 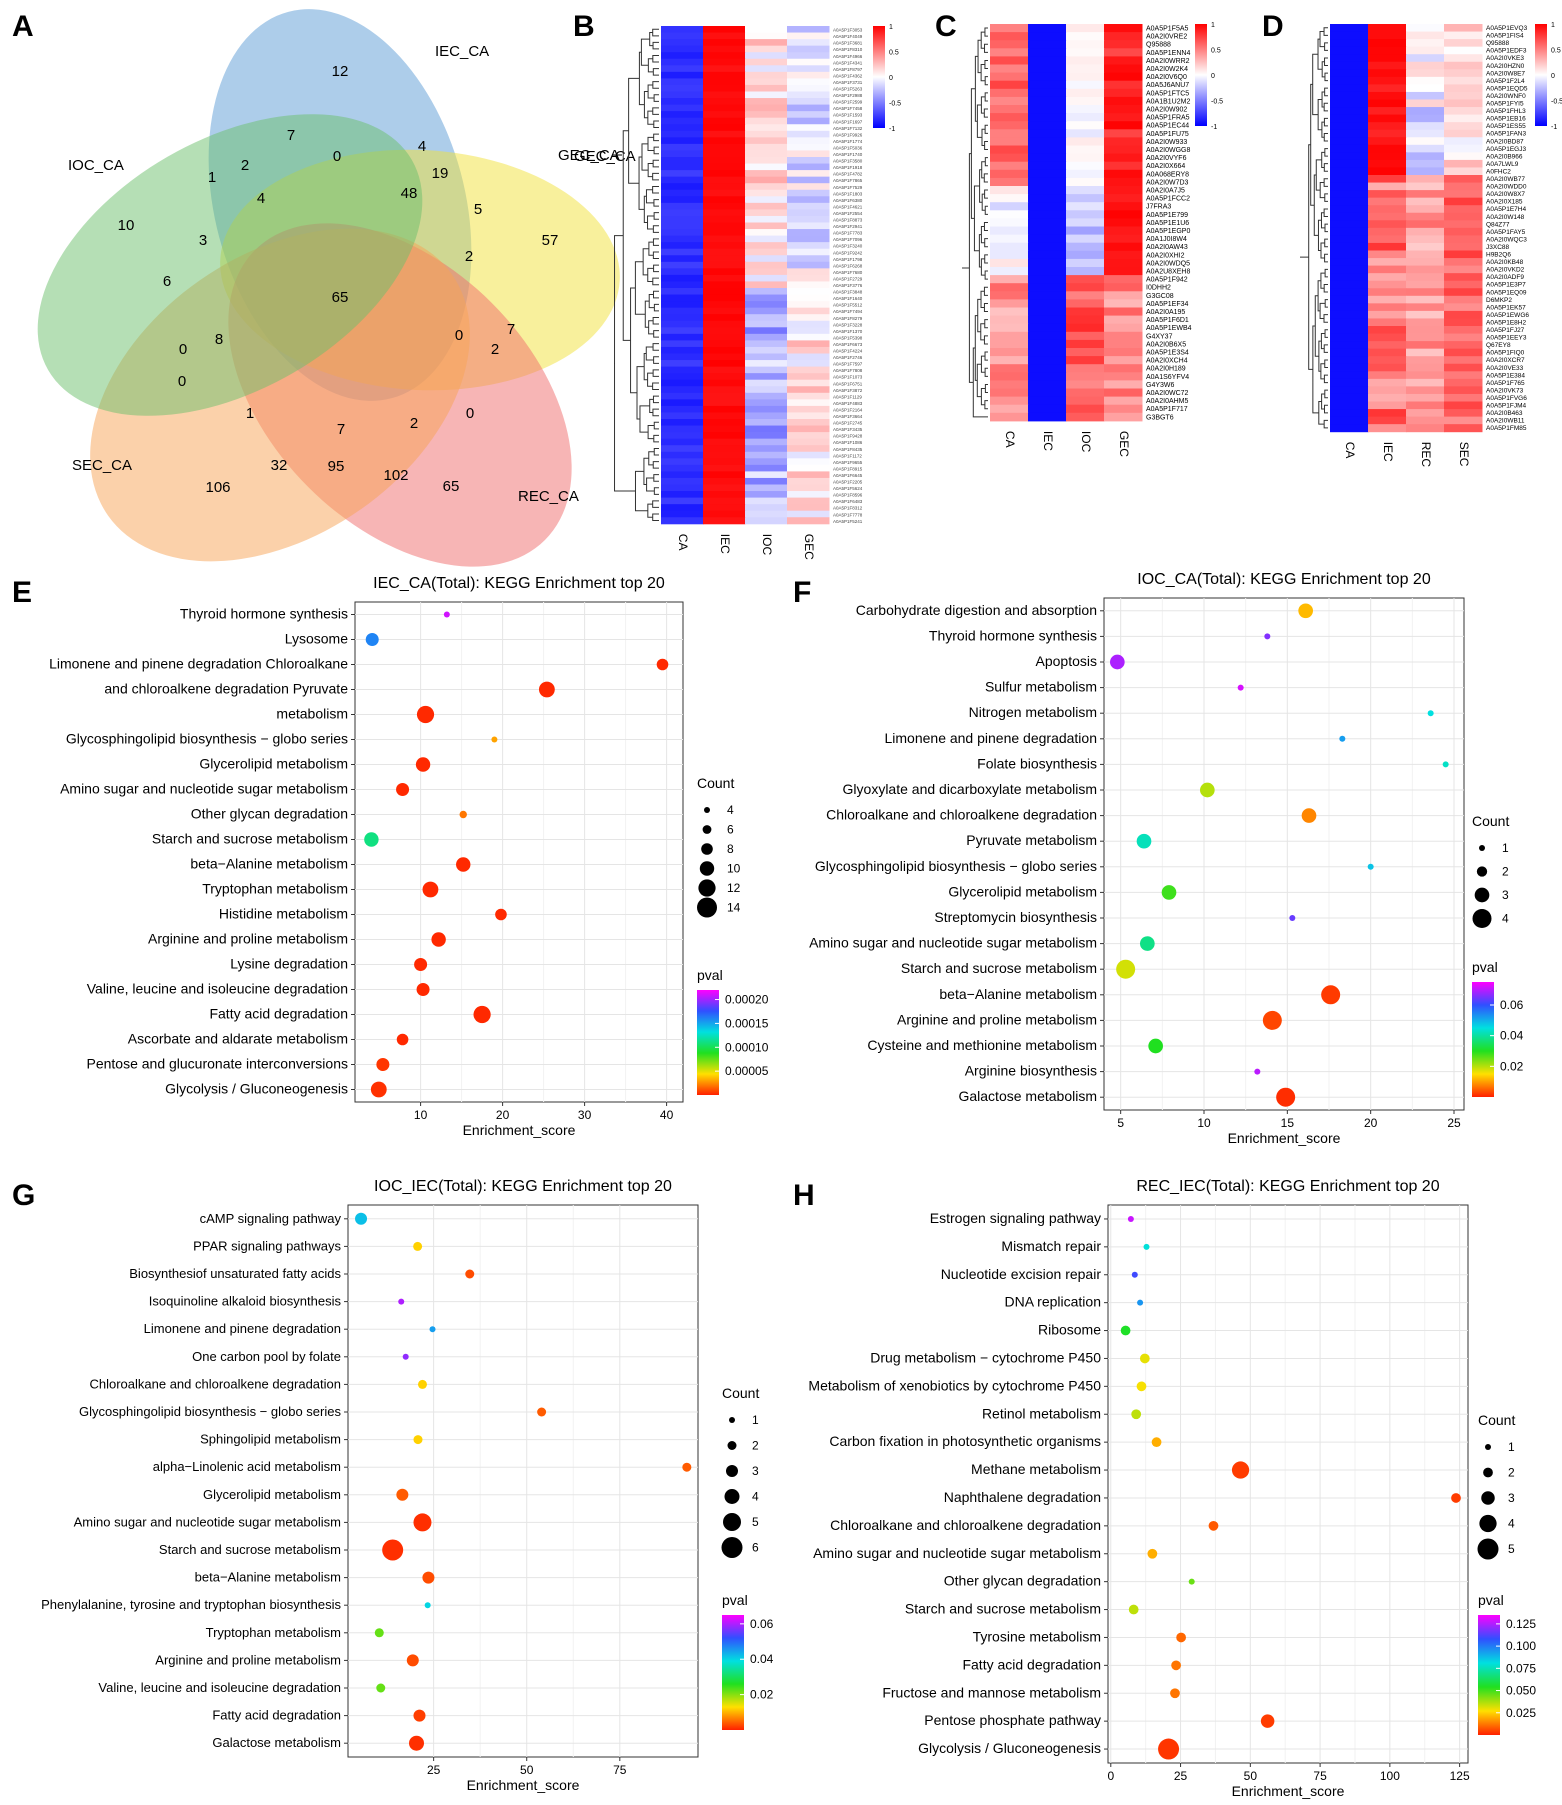 What do you see at coordinates (848, 233) in the screenshot?
I see `heatB-row-label: A0A5P1F7783` at bounding box center [848, 233].